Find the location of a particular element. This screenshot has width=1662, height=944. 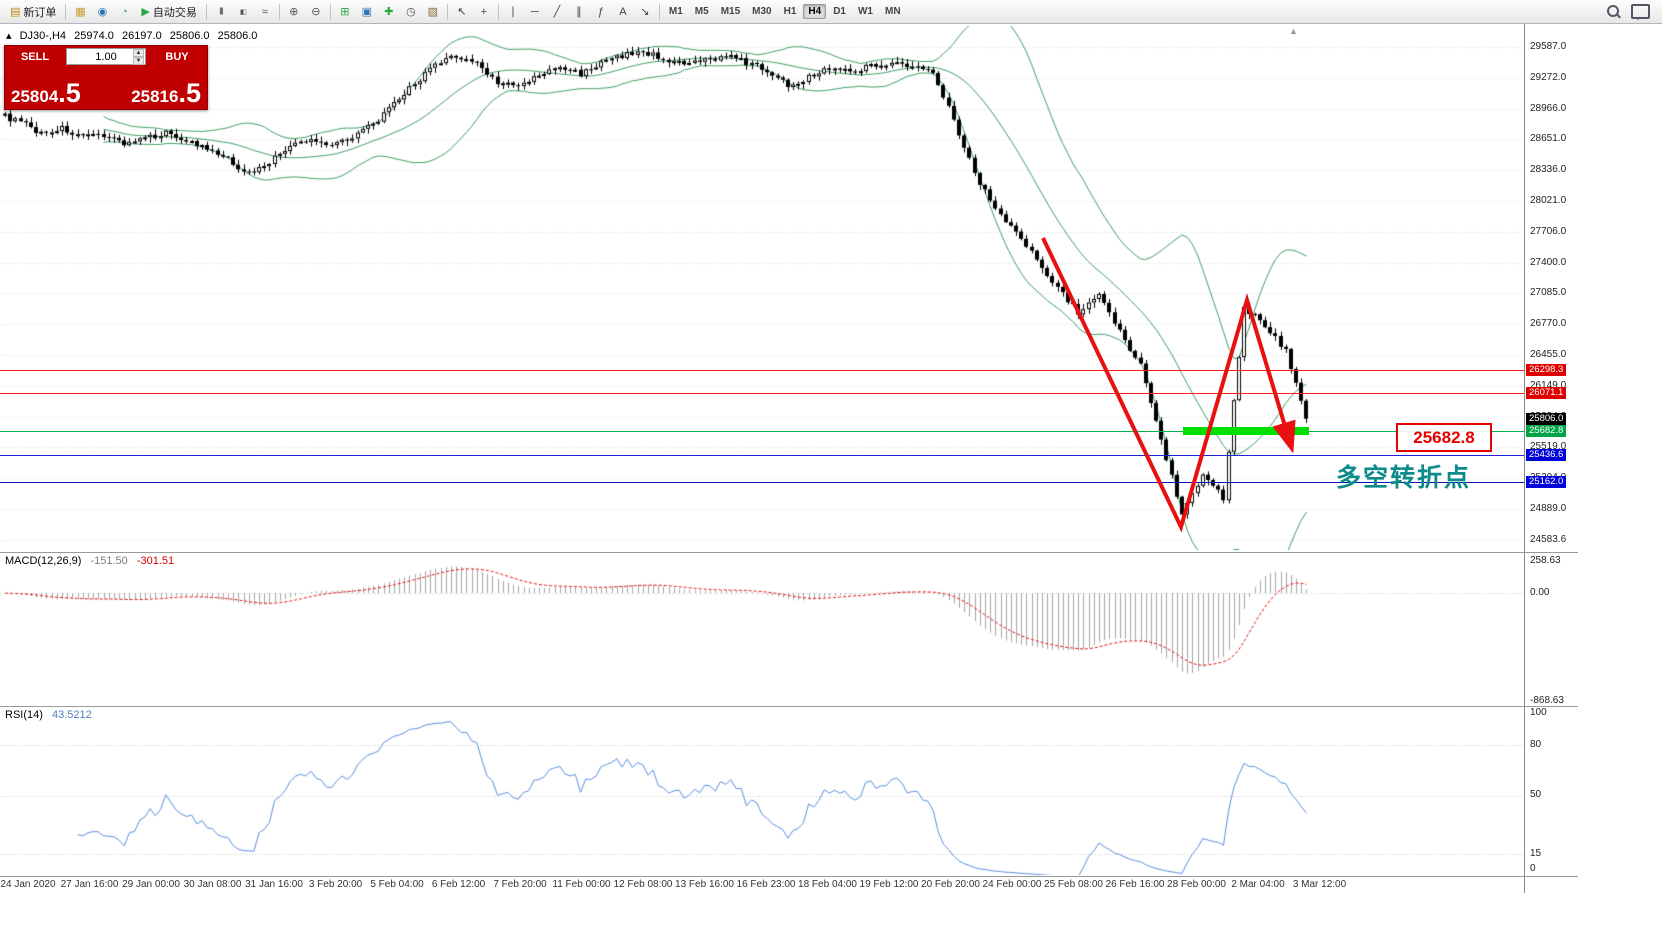

new-order-label: 新订单 is located at coordinates (40, 12).